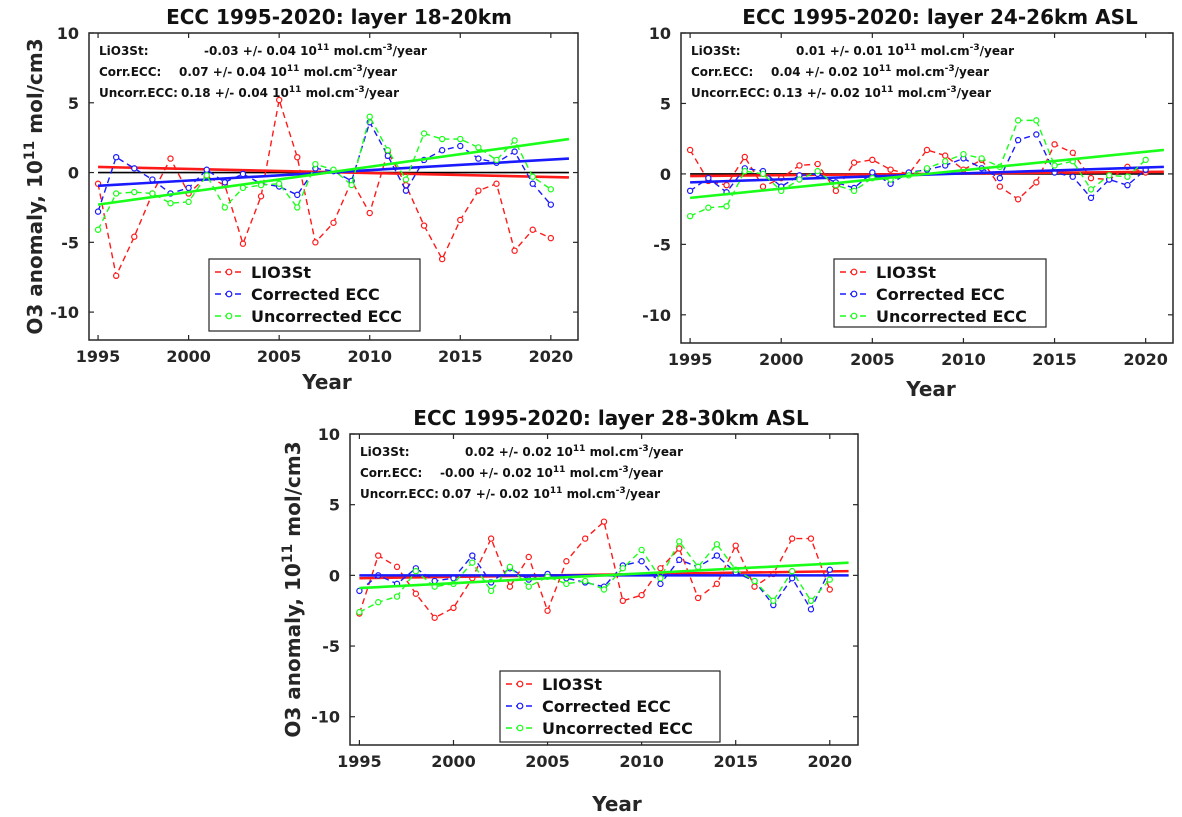 The width and height of the screenshot is (1182, 817). Describe the element at coordinates (369, 356) in the screenshot. I see `x-tick-label: 2010` at that location.